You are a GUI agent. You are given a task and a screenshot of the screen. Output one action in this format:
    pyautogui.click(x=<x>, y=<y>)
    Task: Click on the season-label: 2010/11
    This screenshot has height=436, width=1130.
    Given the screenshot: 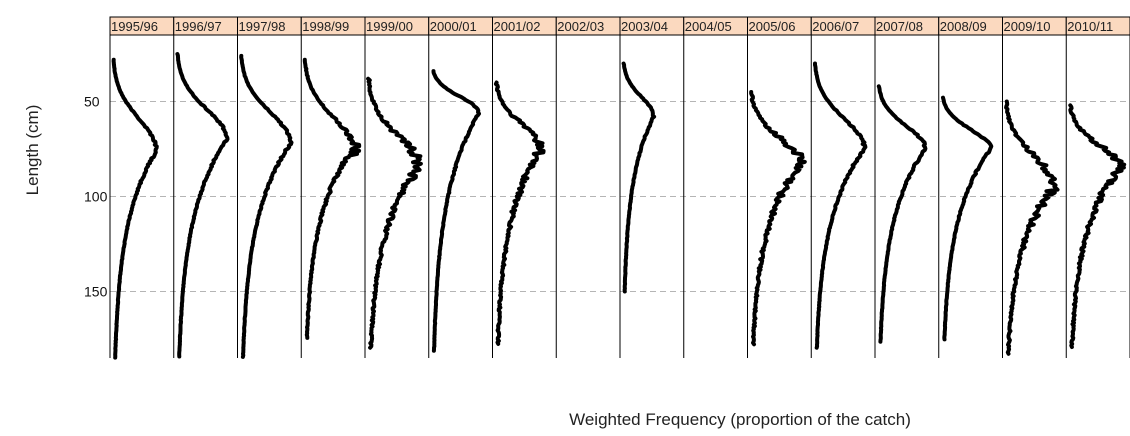 What is the action you would take?
    pyautogui.click(x=1090, y=26)
    